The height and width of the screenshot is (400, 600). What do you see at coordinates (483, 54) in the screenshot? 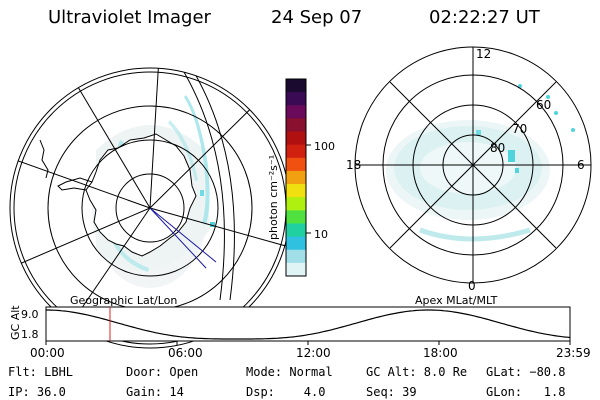
I see `mlt-label-12: 12` at bounding box center [483, 54].